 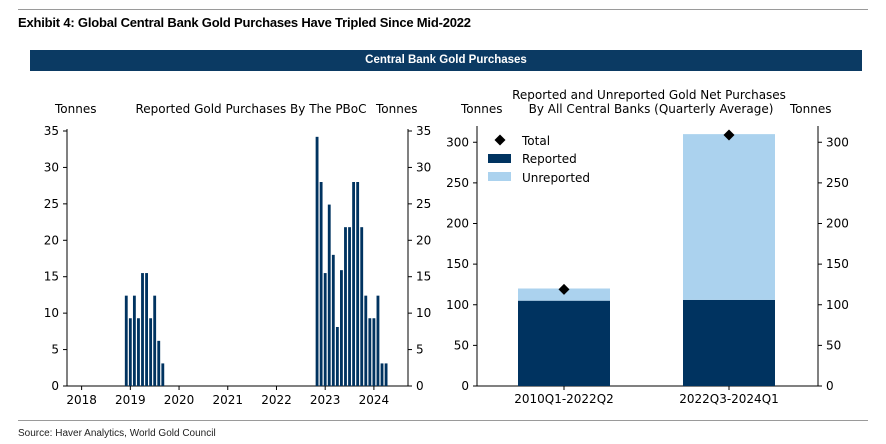 I want to click on unreported-bar, so click(x=729, y=217).